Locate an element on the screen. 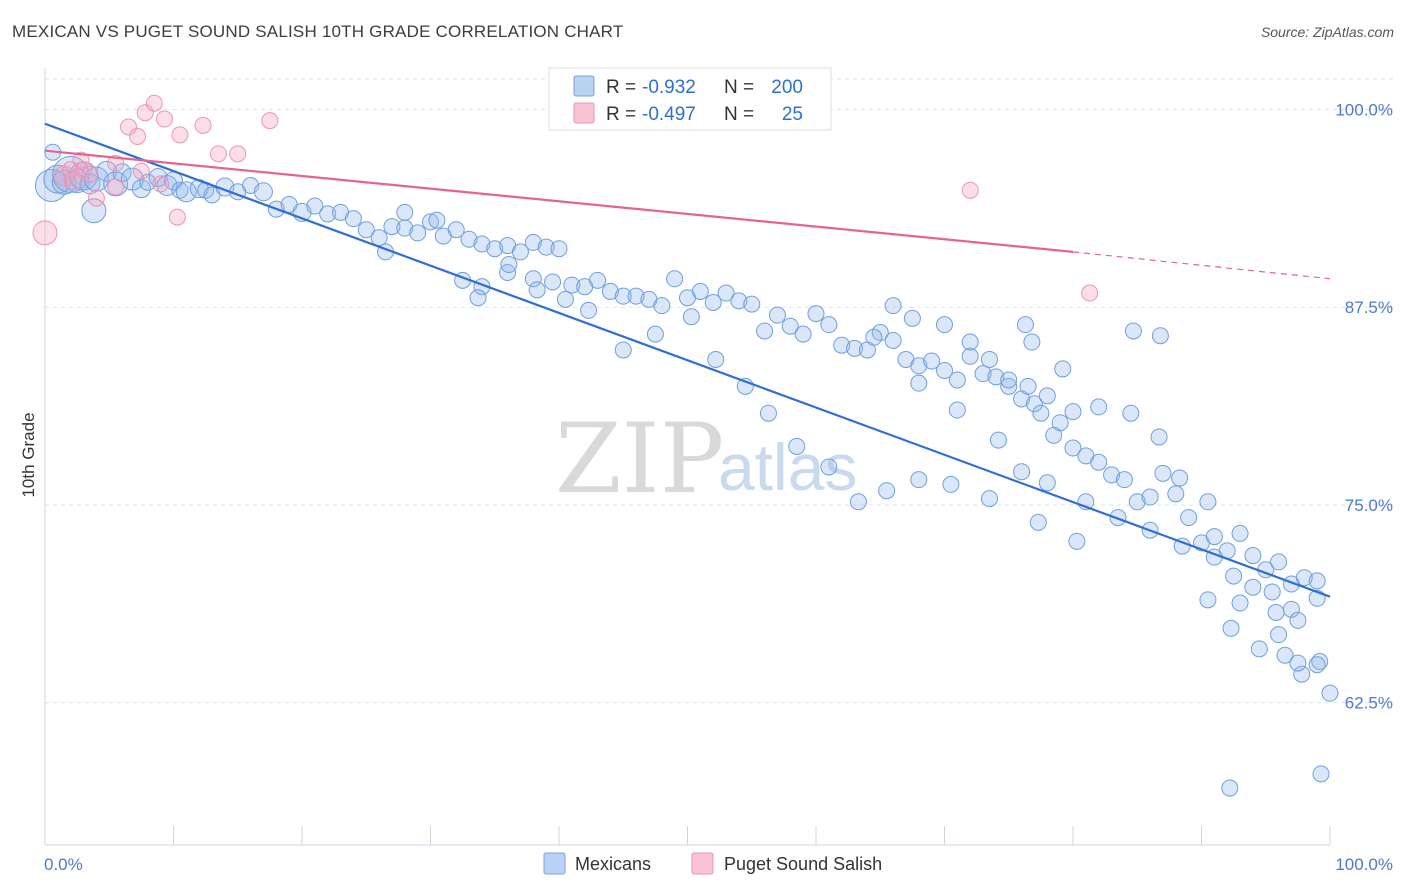 The width and height of the screenshot is (1406, 892). legend-n-label-1: N = is located at coordinates (739, 87).